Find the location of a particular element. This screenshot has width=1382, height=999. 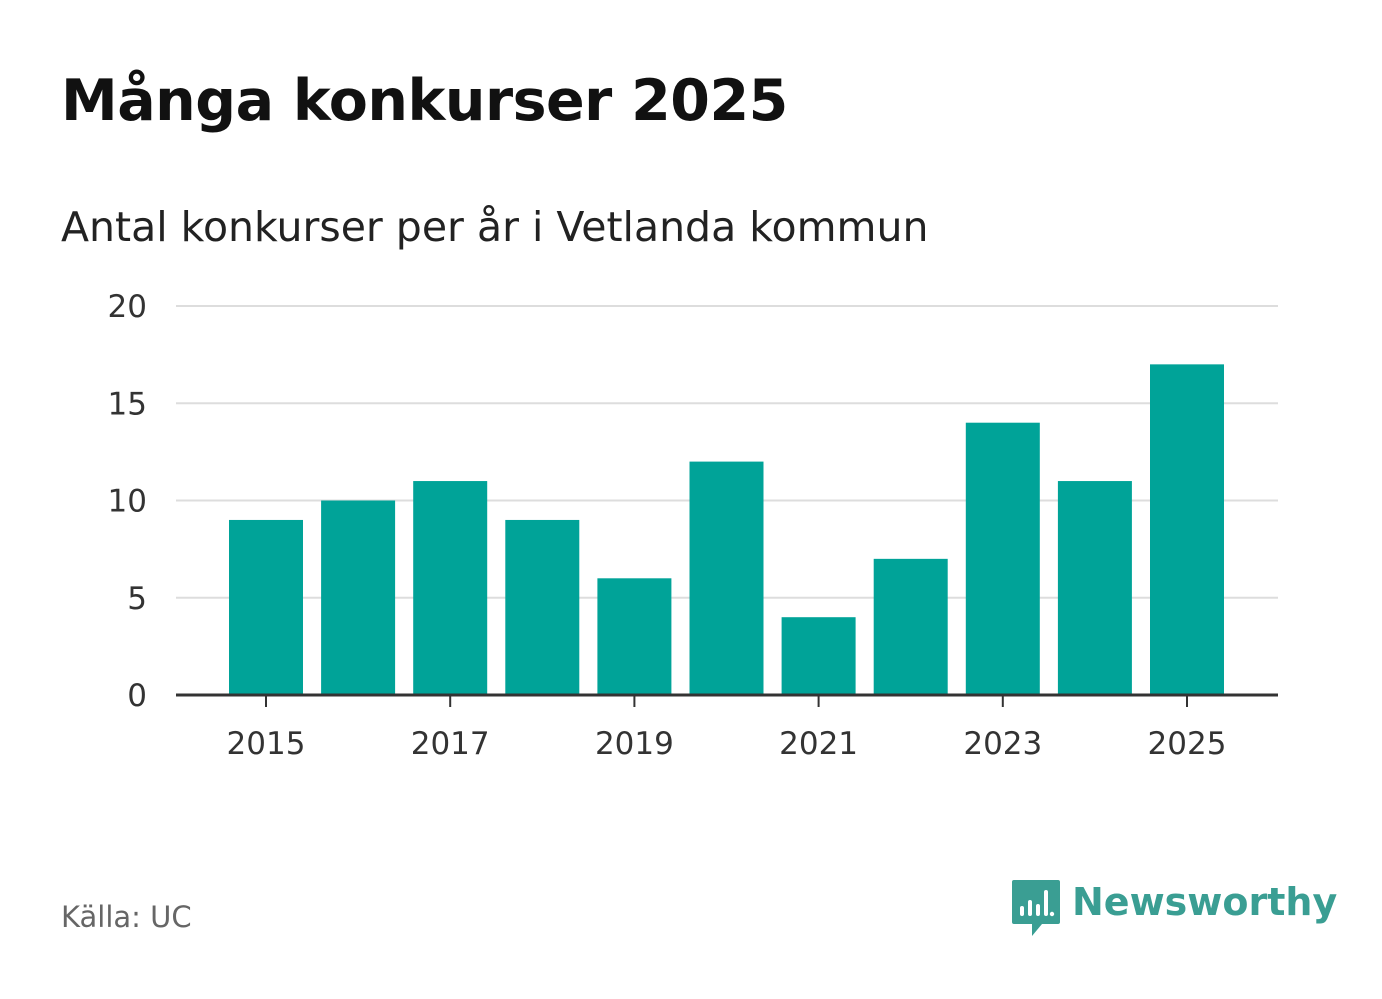

bar-2022 is located at coordinates (910, 626).